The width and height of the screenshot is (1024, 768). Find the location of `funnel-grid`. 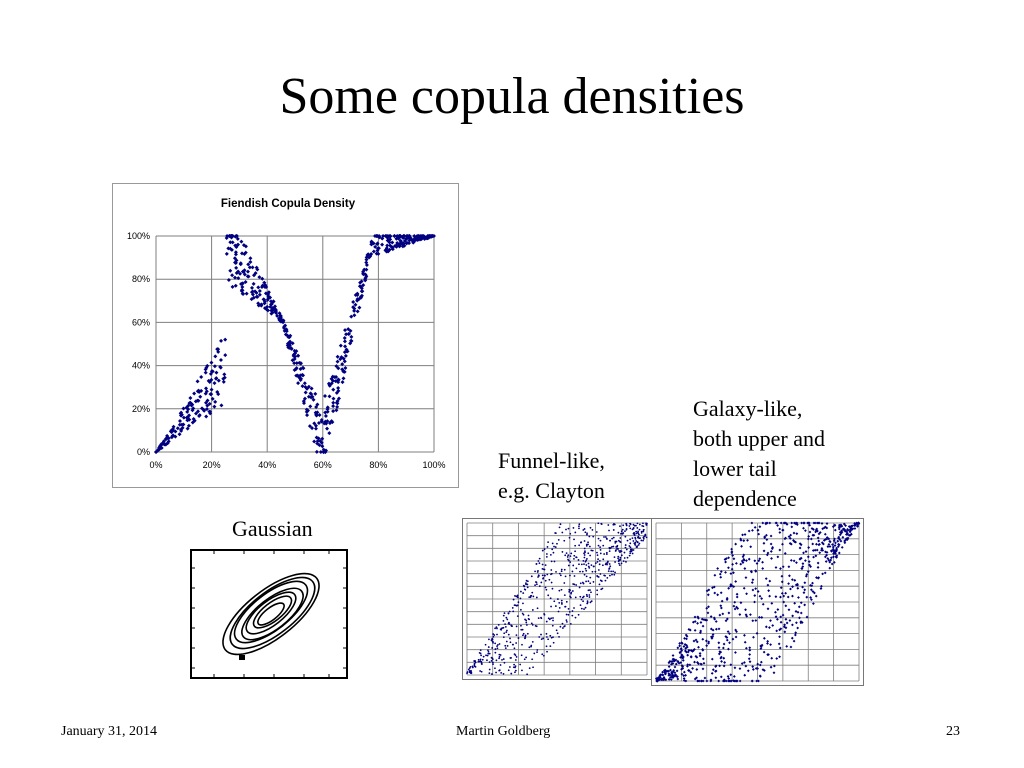

funnel-grid is located at coordinates (557, 599).